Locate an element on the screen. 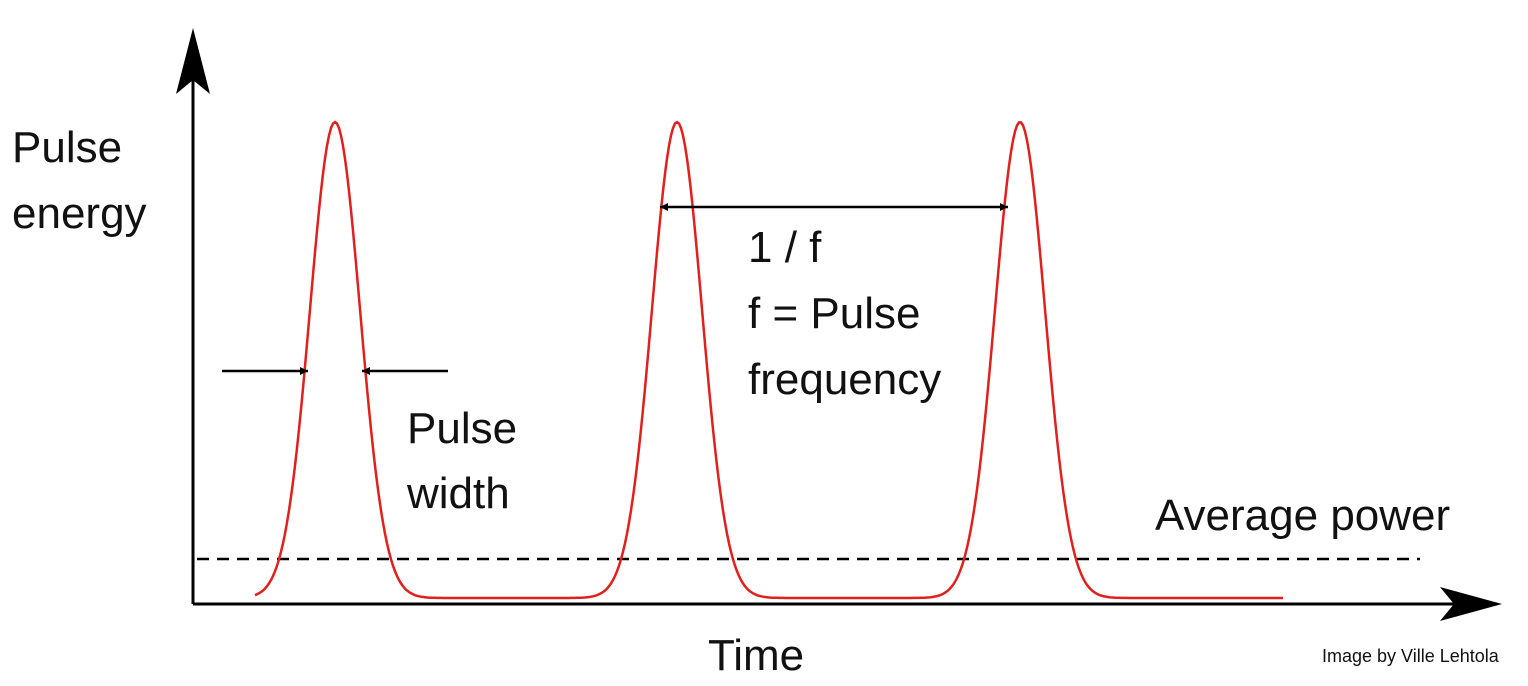 This screenshot has height=686, width=1528. x-axis-label: Time is located at coordinates (756, 655).